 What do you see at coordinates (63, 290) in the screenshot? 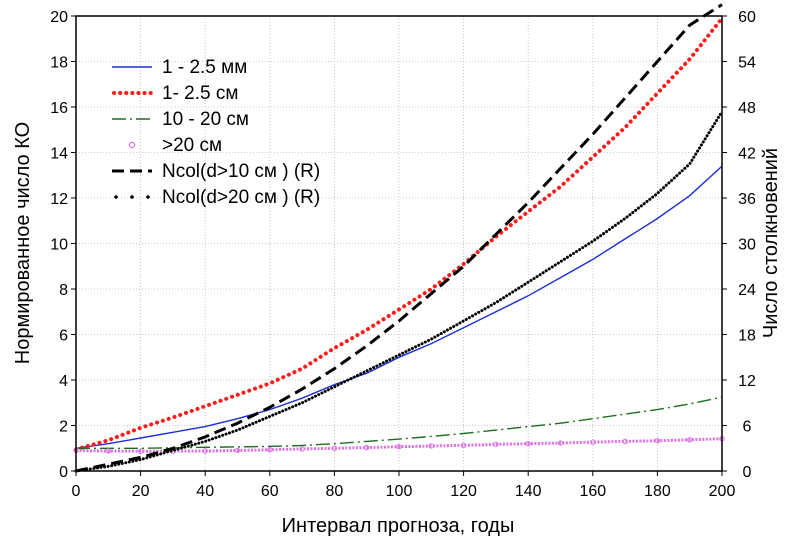
I see `y-tick-label: 8` at bounding box center [63, 290].